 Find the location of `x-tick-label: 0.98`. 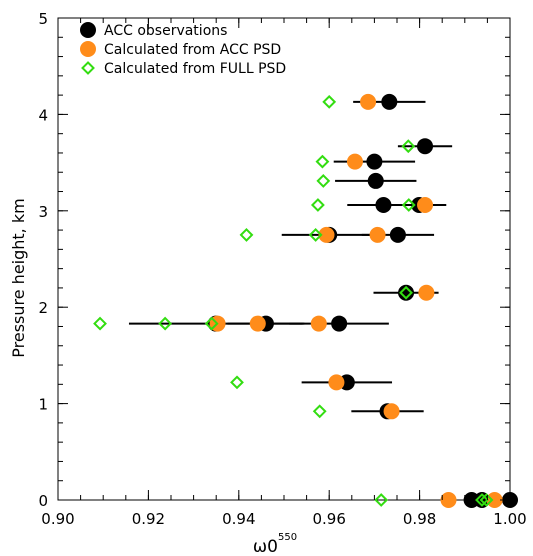

x-tick-label: 0.98 is located at coordinates (419, 519).